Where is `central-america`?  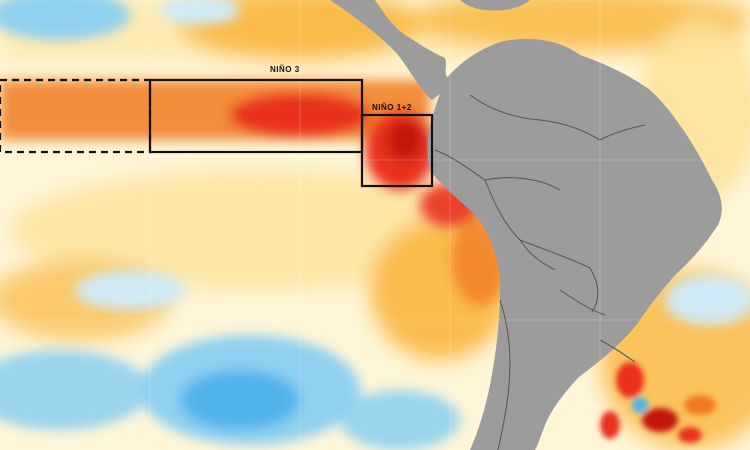
central-america is located at coordinates (390, 50).